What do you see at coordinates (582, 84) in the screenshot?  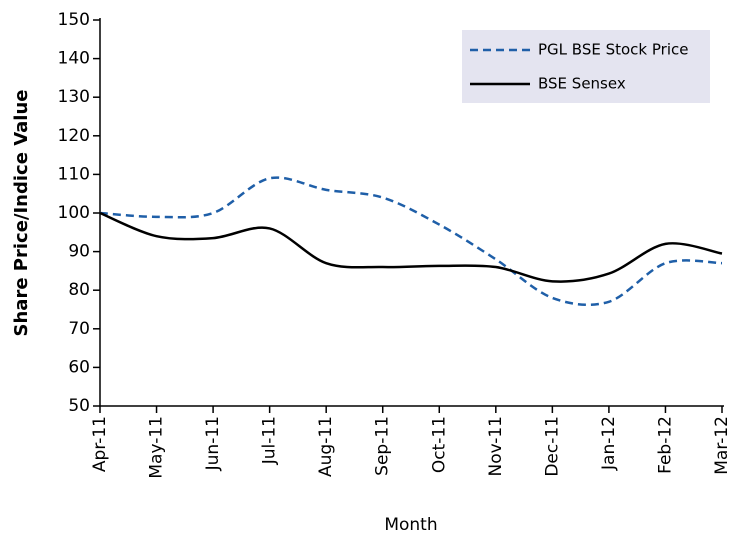 I see `legend-label: BSE Sensex` at bounding box center [582, 84].